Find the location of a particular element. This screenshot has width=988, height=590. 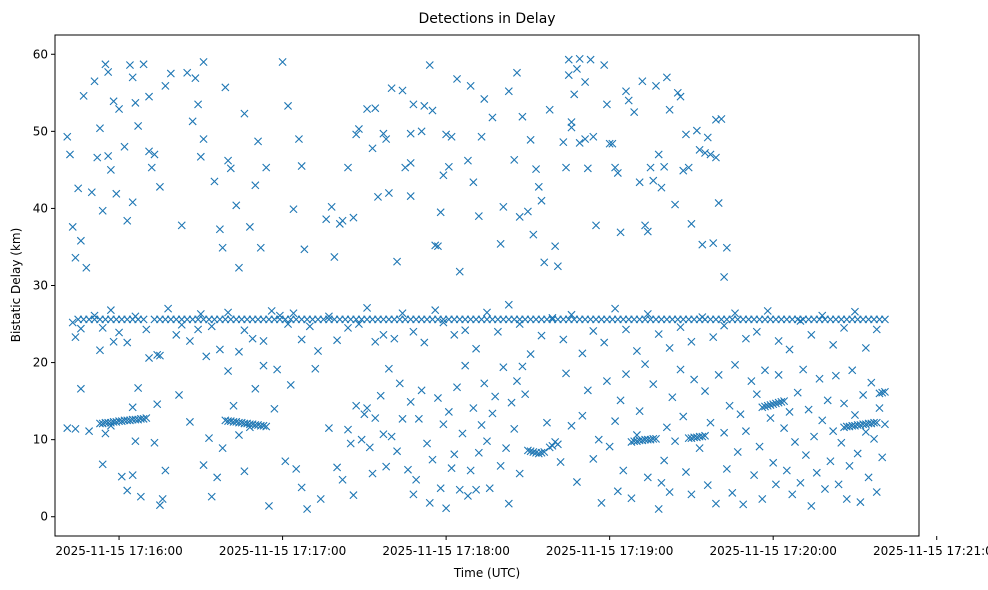

y-tick-label: 0 is located at coordinates (44, 517).